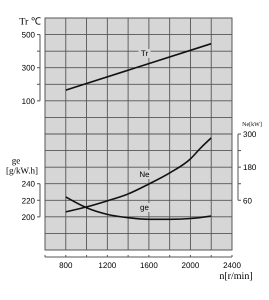 This screenshot has height=300, width=269. Describe the element at coordinates (66, 265) in the screenshot. I see `x-tick-label: 800` at that location.